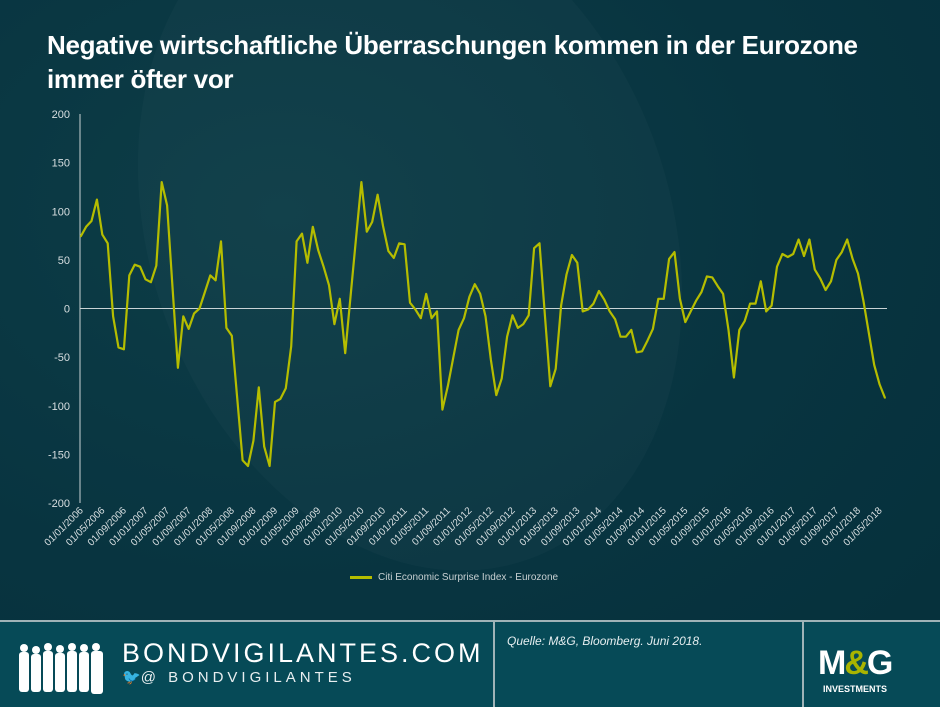 The width and height of the screenshot is (940, 707). I want to click on y-tick-label: 150, so click(61, 164).